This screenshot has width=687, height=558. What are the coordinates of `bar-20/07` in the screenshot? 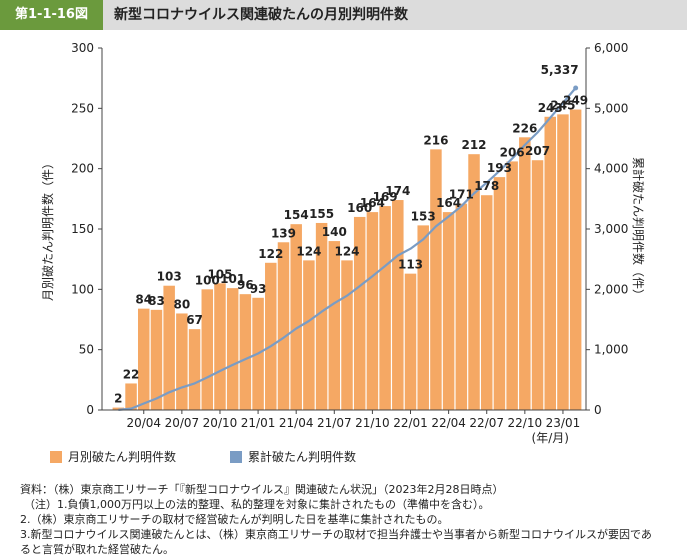 It's located at (182, 361).